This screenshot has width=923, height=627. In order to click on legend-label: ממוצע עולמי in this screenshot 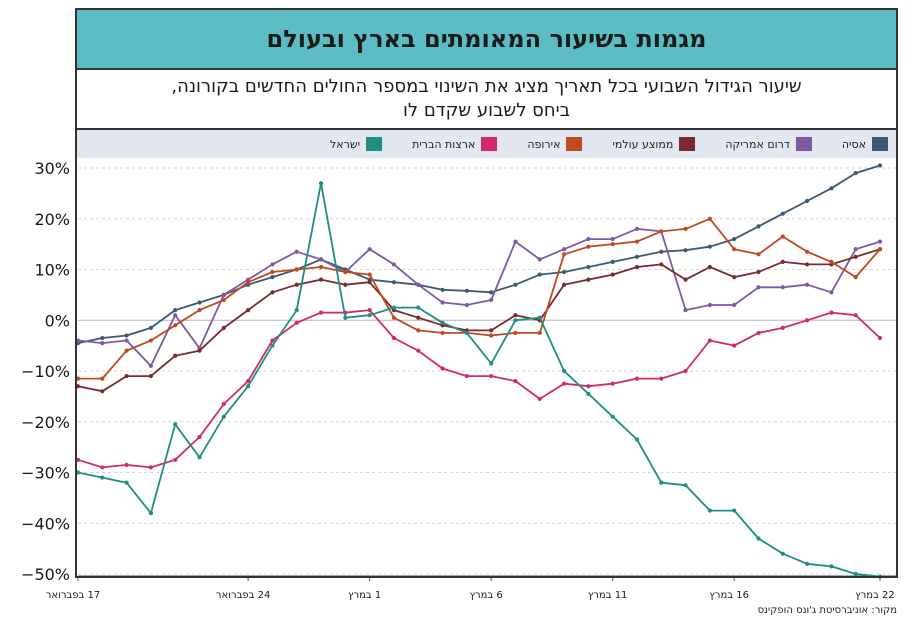, I will do `click(643, 144)`.